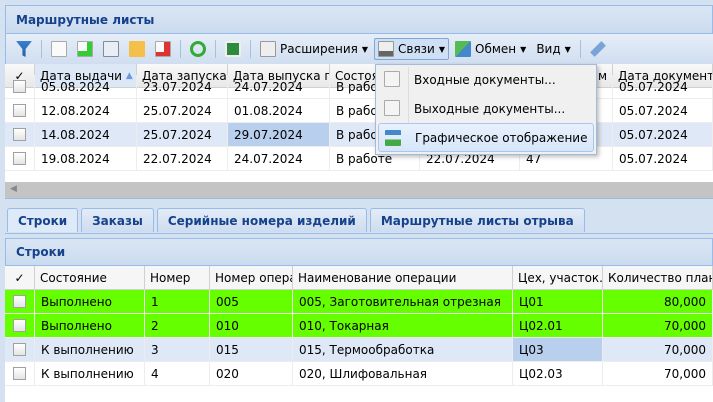 This screenshot has height=402, width=713. Describe the element at coordinates (412, 49) in the screenshot. I see `links-button: Связи ▼` at that location.